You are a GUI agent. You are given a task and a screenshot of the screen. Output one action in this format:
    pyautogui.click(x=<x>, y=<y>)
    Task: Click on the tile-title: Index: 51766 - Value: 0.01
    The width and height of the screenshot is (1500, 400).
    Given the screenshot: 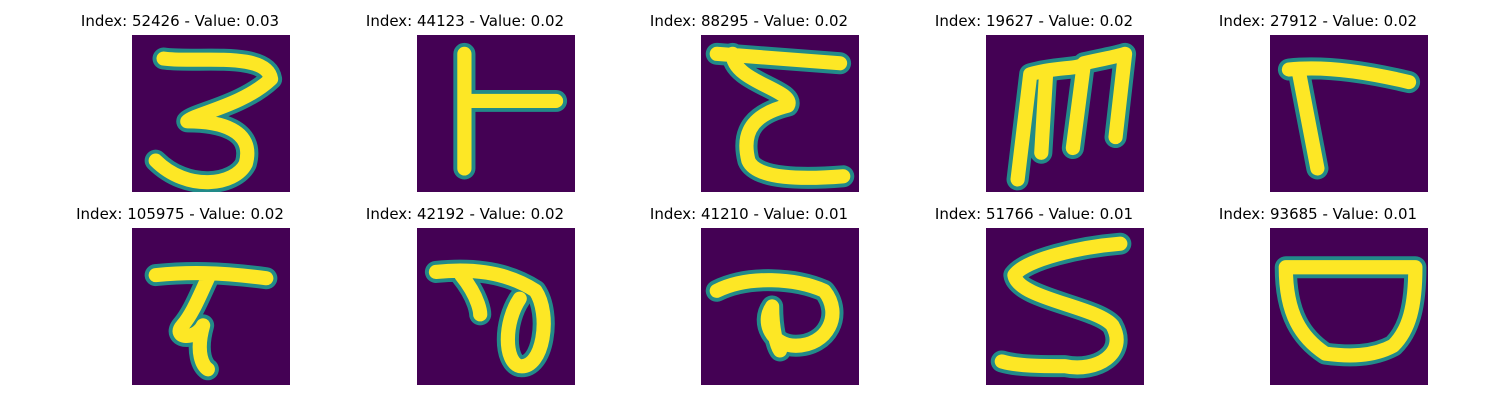 What is the action you would take?
    pyautogui.click(x=1034, y=214)
    